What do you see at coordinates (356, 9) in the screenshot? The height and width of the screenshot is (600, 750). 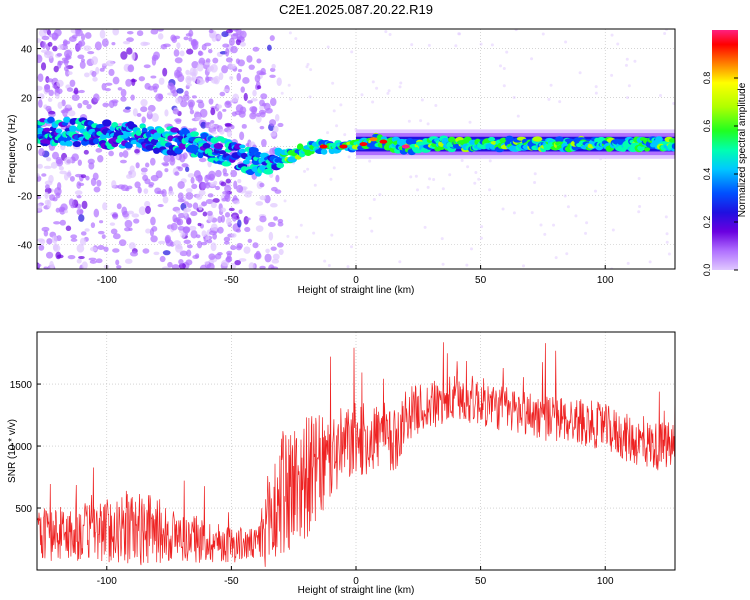 I see `chart-title: C2E1.2025.087.20.22.R19` at bounding box center [356, 9].